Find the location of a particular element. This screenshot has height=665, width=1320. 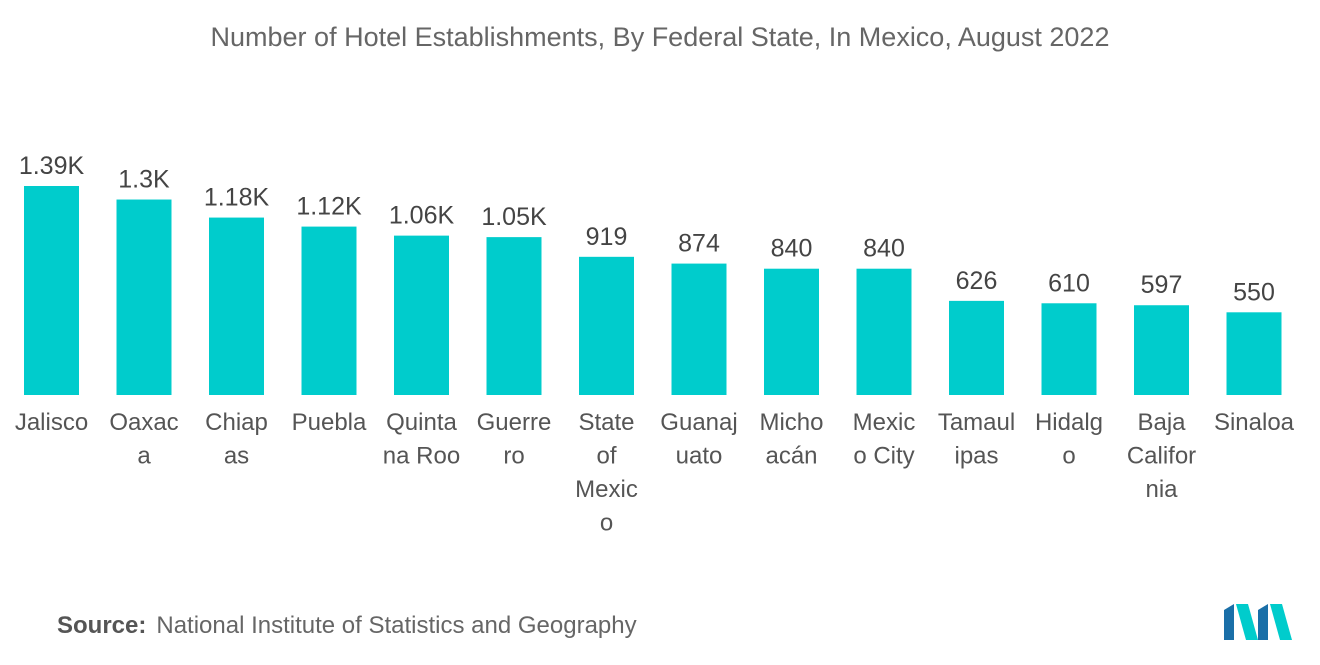

mordor-intelligence-logo-icon is located at coordinates (1258, 622).